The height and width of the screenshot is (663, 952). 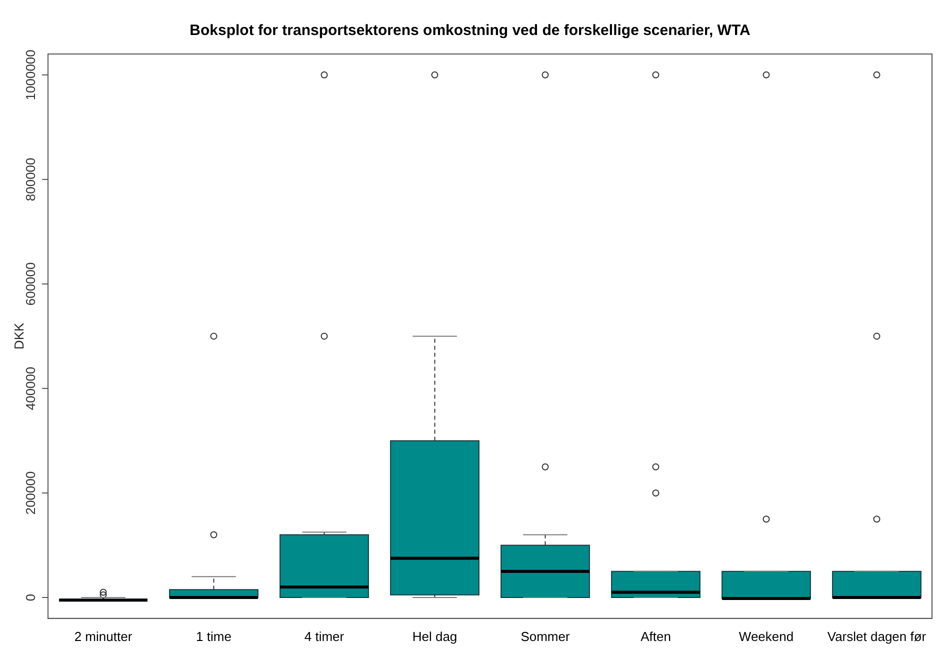 What do you see at coordinates (655, 636) in the screenshot?
I see `x-tick-label: Aften` at bounding box center [655, 636].